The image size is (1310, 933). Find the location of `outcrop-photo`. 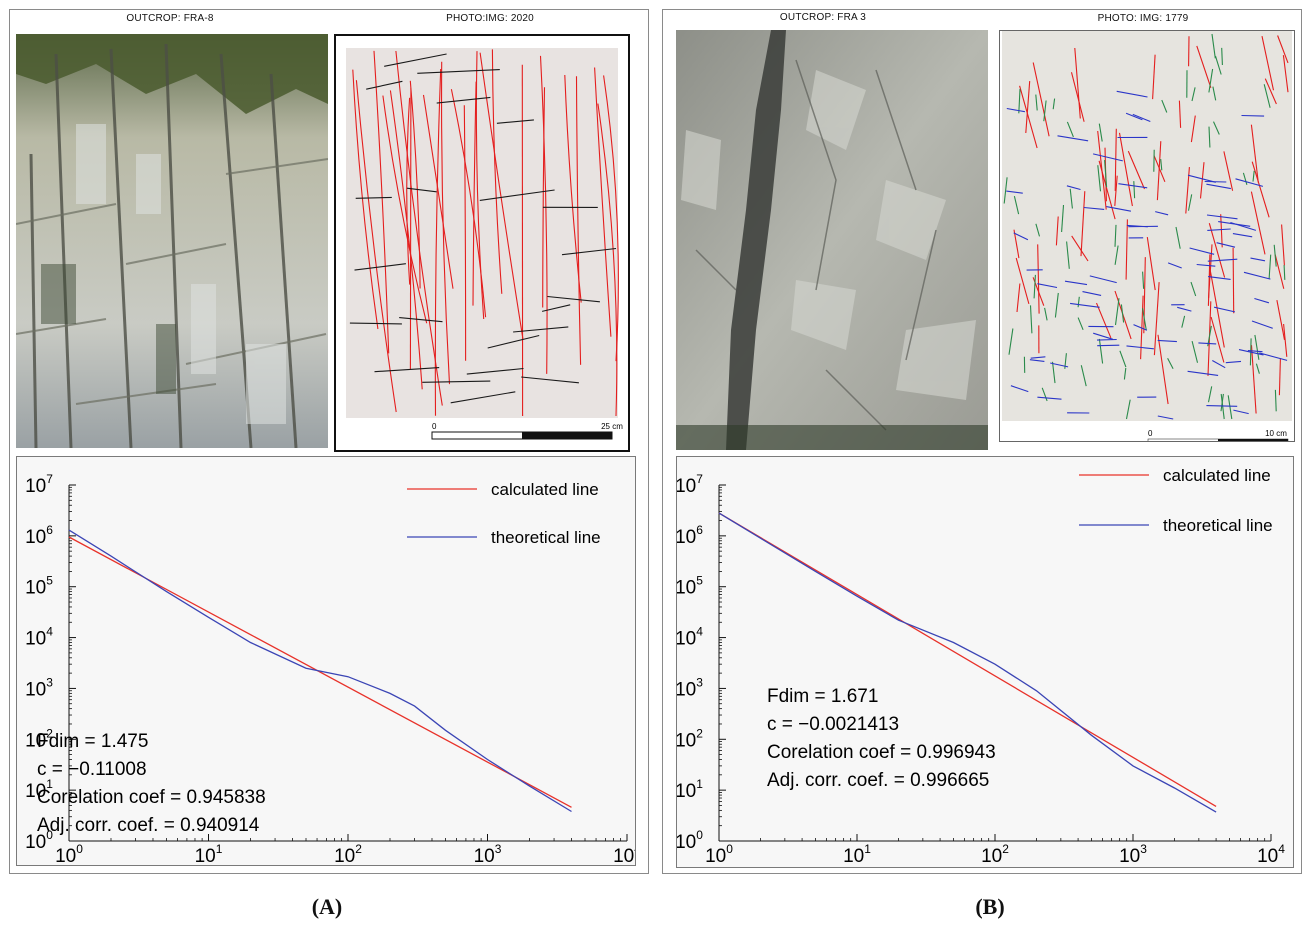

outcrop-photo is located at coordinates (832, 240).